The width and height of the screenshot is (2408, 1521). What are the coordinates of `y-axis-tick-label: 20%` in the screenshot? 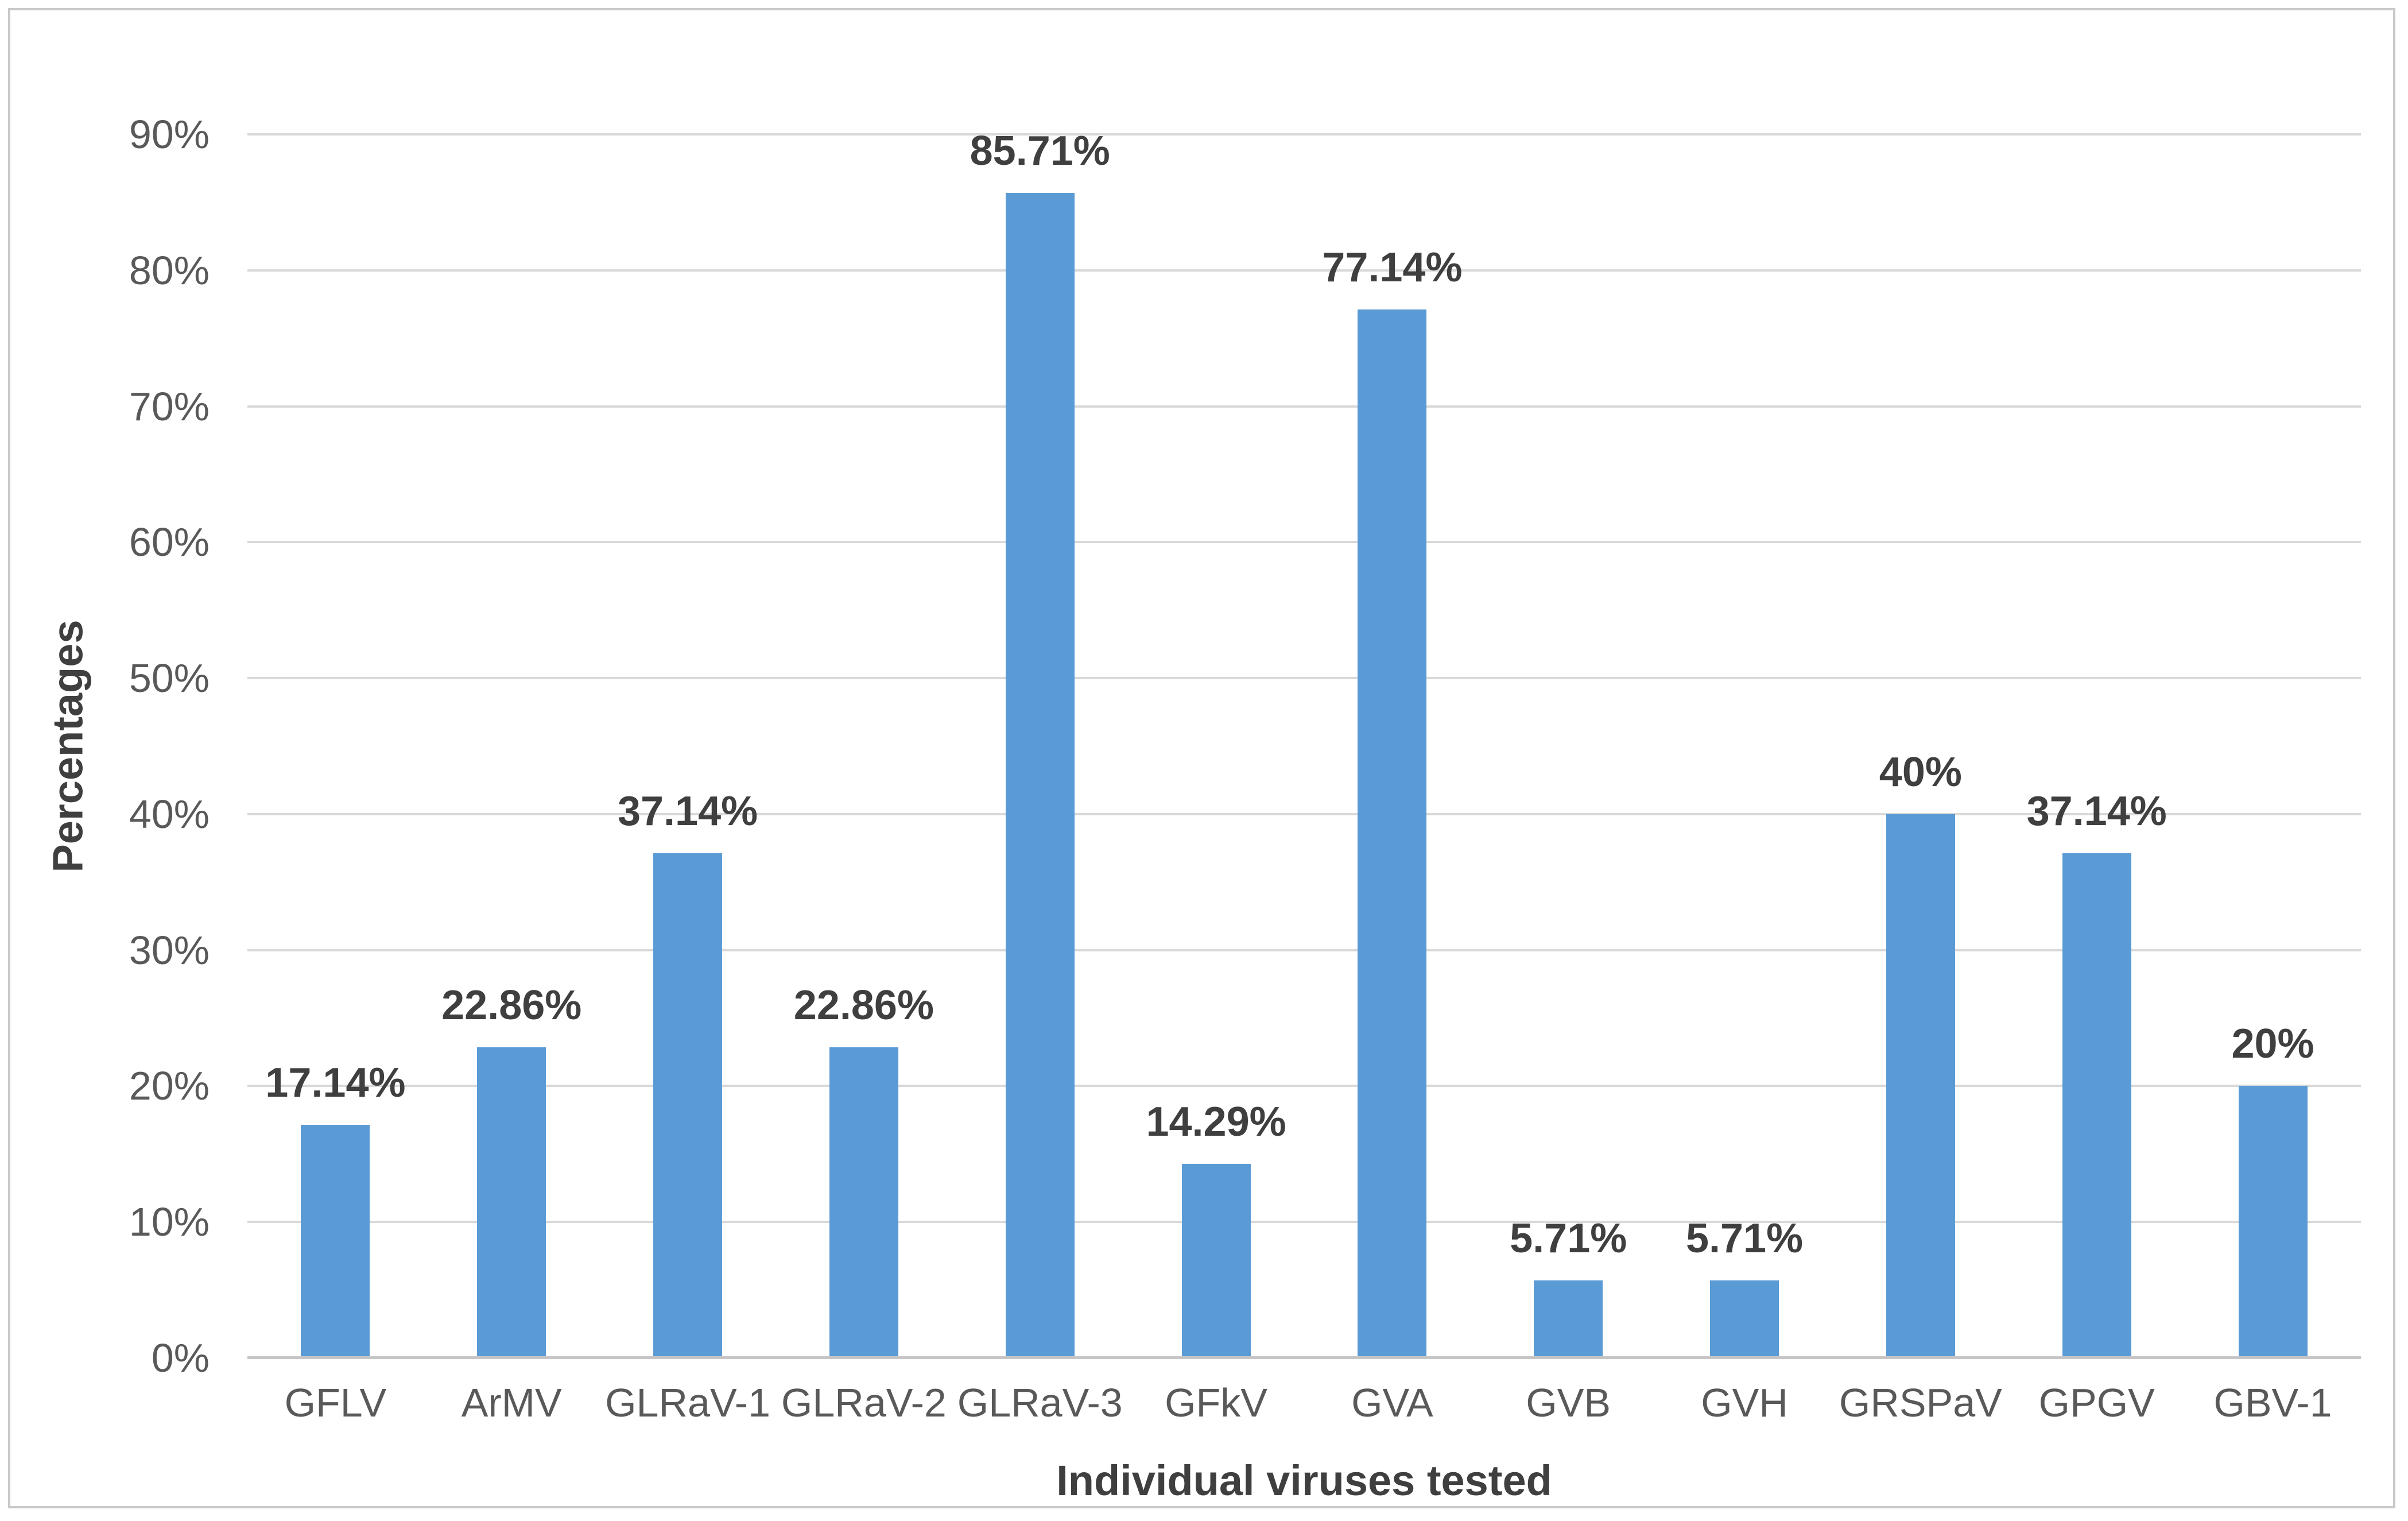 It's located at (169, 1086).